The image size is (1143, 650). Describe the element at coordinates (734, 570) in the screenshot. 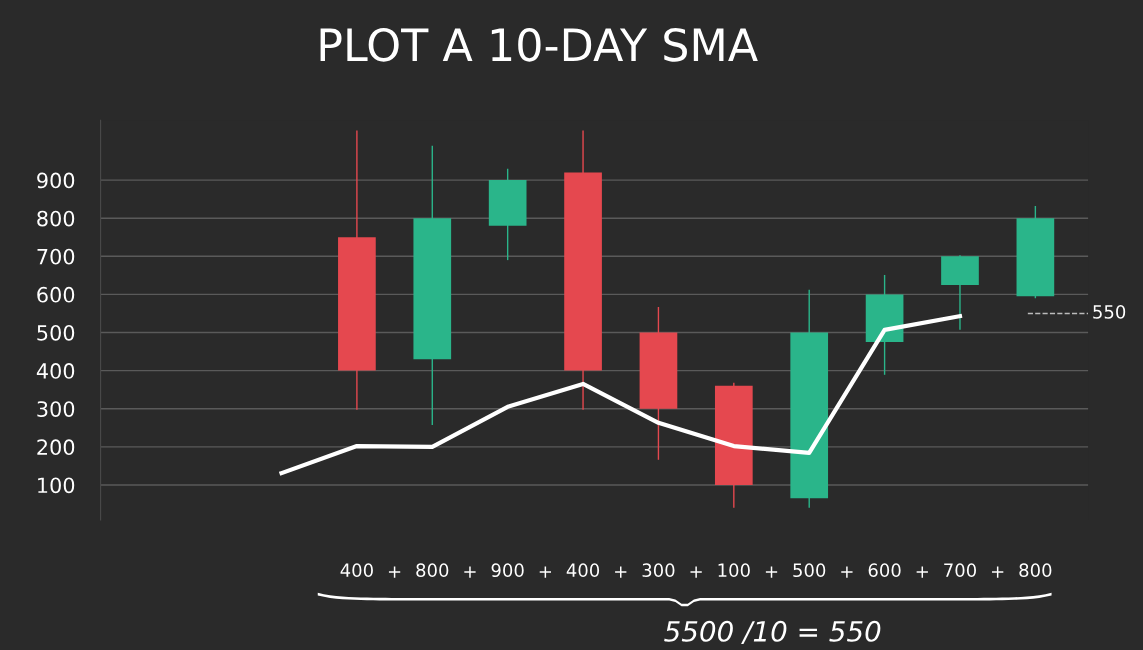

I see `x-tick-label: 100` at that location.